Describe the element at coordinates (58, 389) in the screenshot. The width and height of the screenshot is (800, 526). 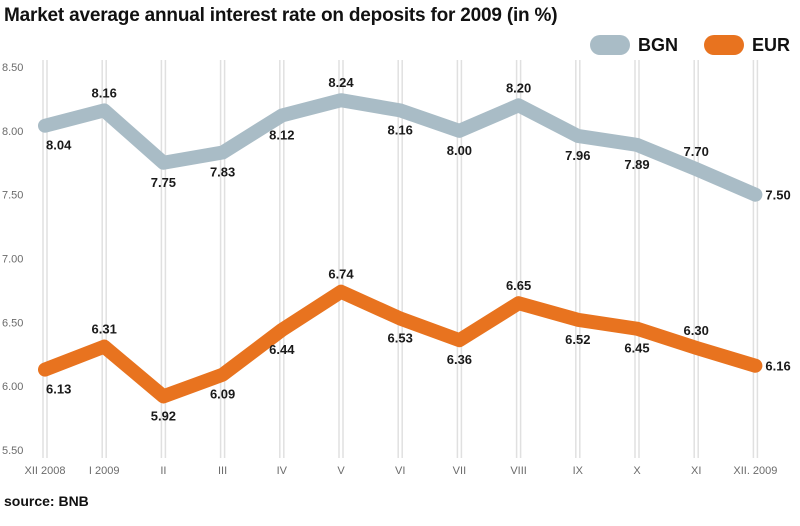
I see `data-label-eur: 6.13` at that location.